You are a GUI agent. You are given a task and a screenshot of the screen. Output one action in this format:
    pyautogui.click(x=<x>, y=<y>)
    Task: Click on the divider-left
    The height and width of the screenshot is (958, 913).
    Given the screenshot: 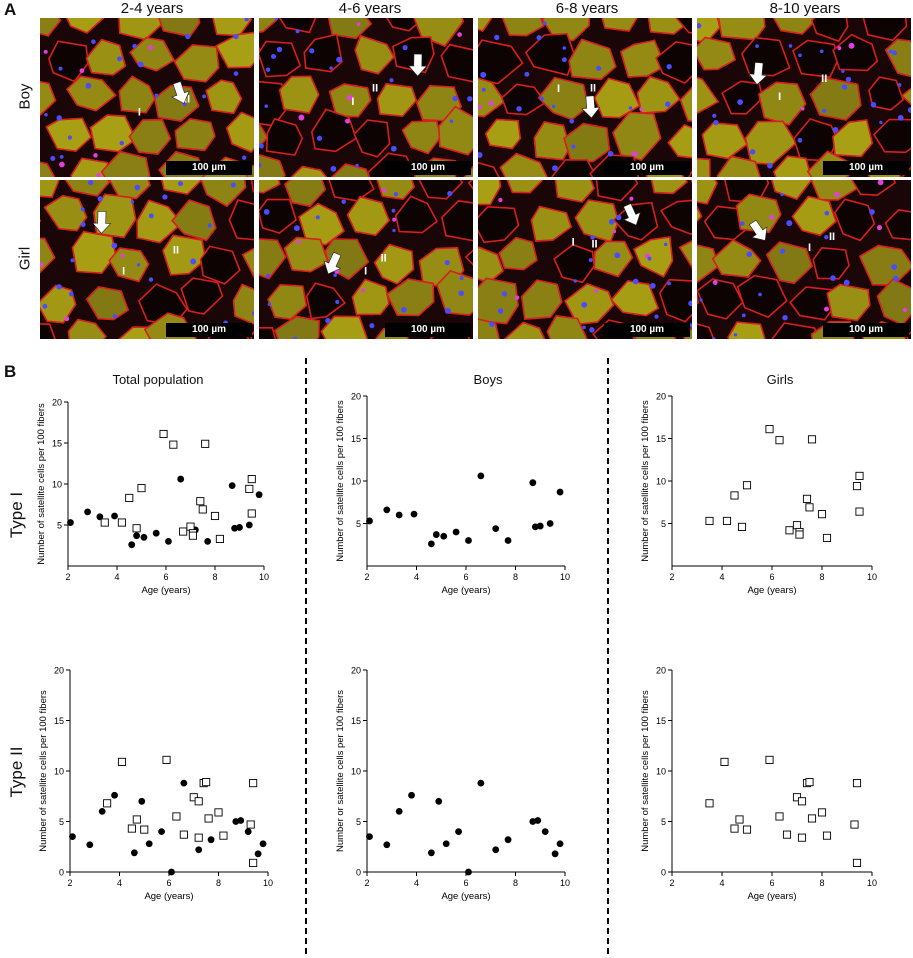 What is the action you would take?
    pyautogui.click(x=306, y=656)
    